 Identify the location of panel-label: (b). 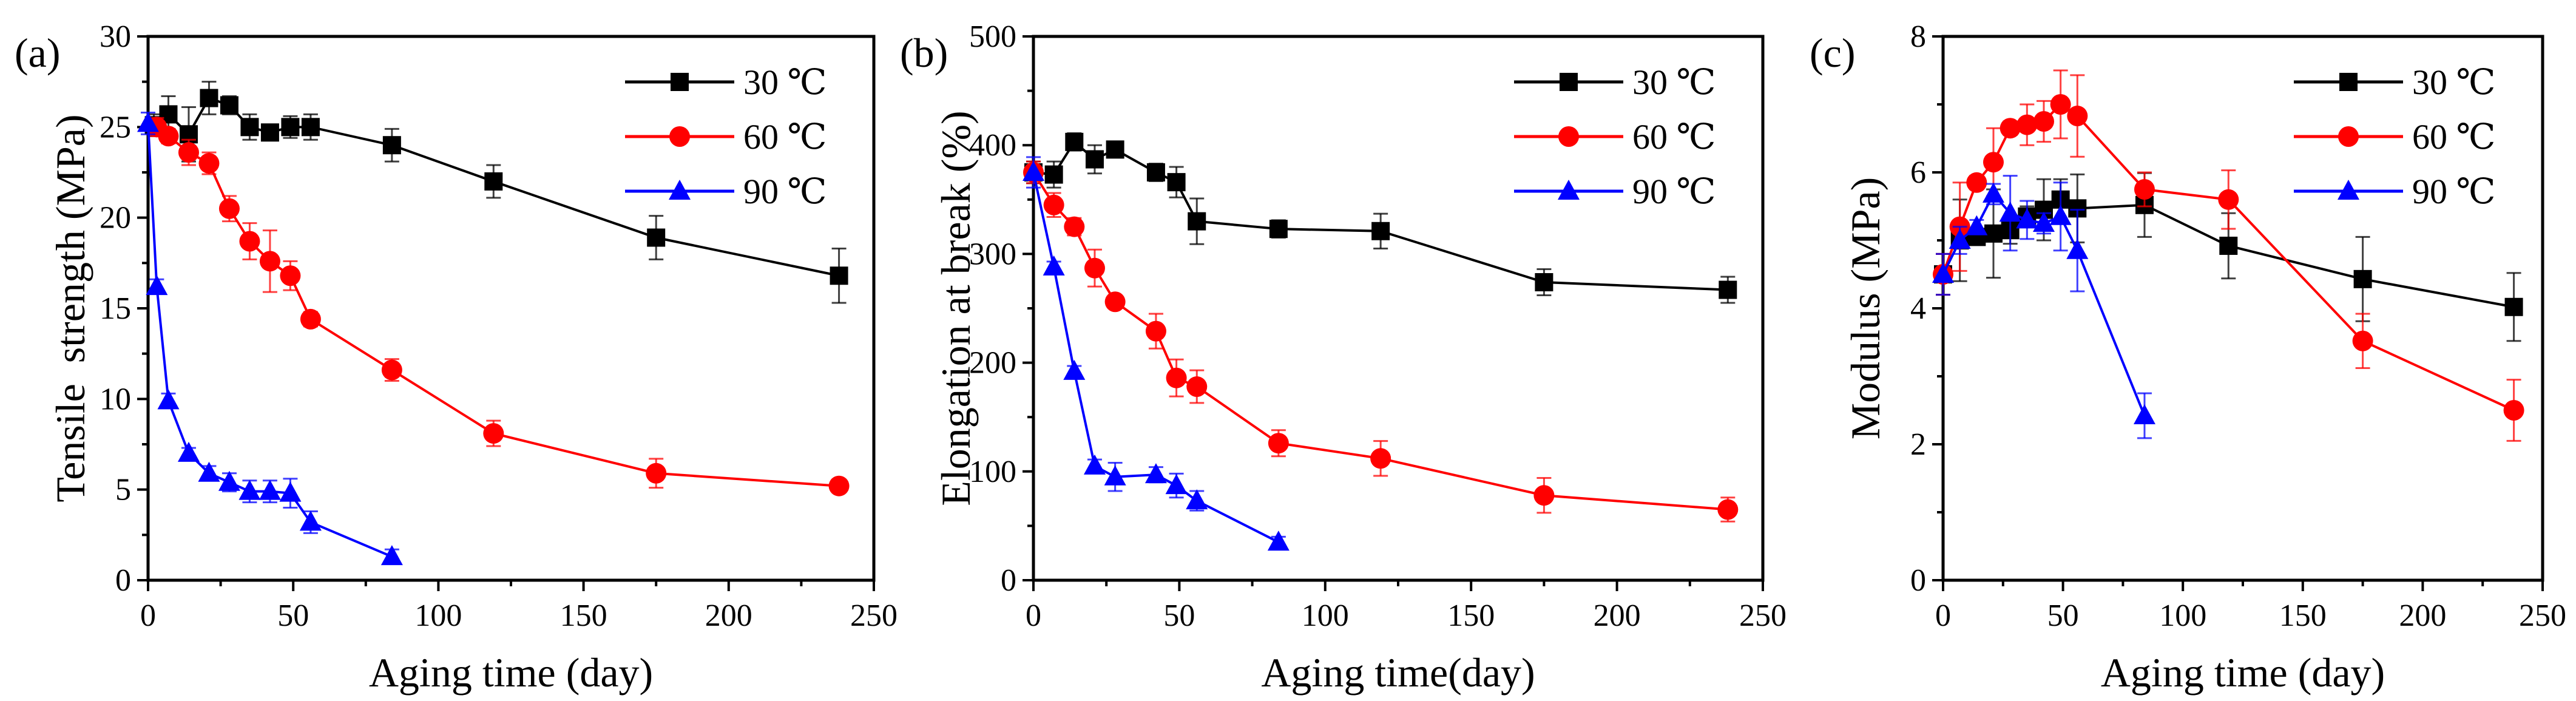
(924, 53).